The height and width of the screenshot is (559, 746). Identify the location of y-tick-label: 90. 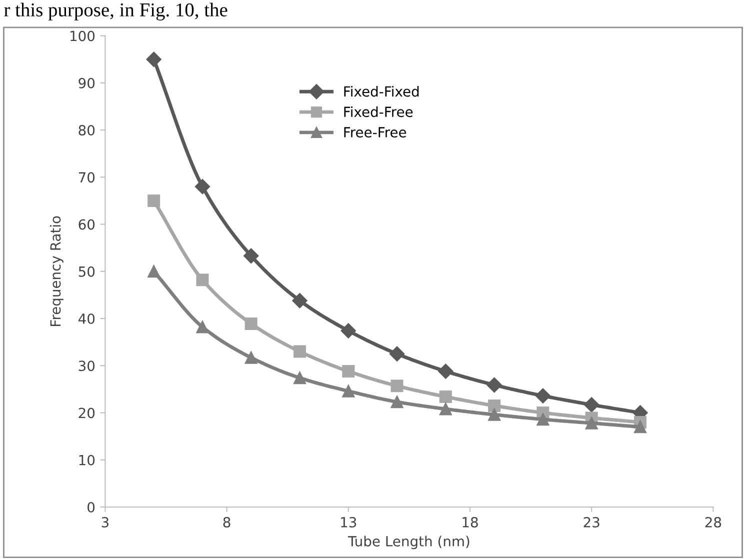
(86, 83).